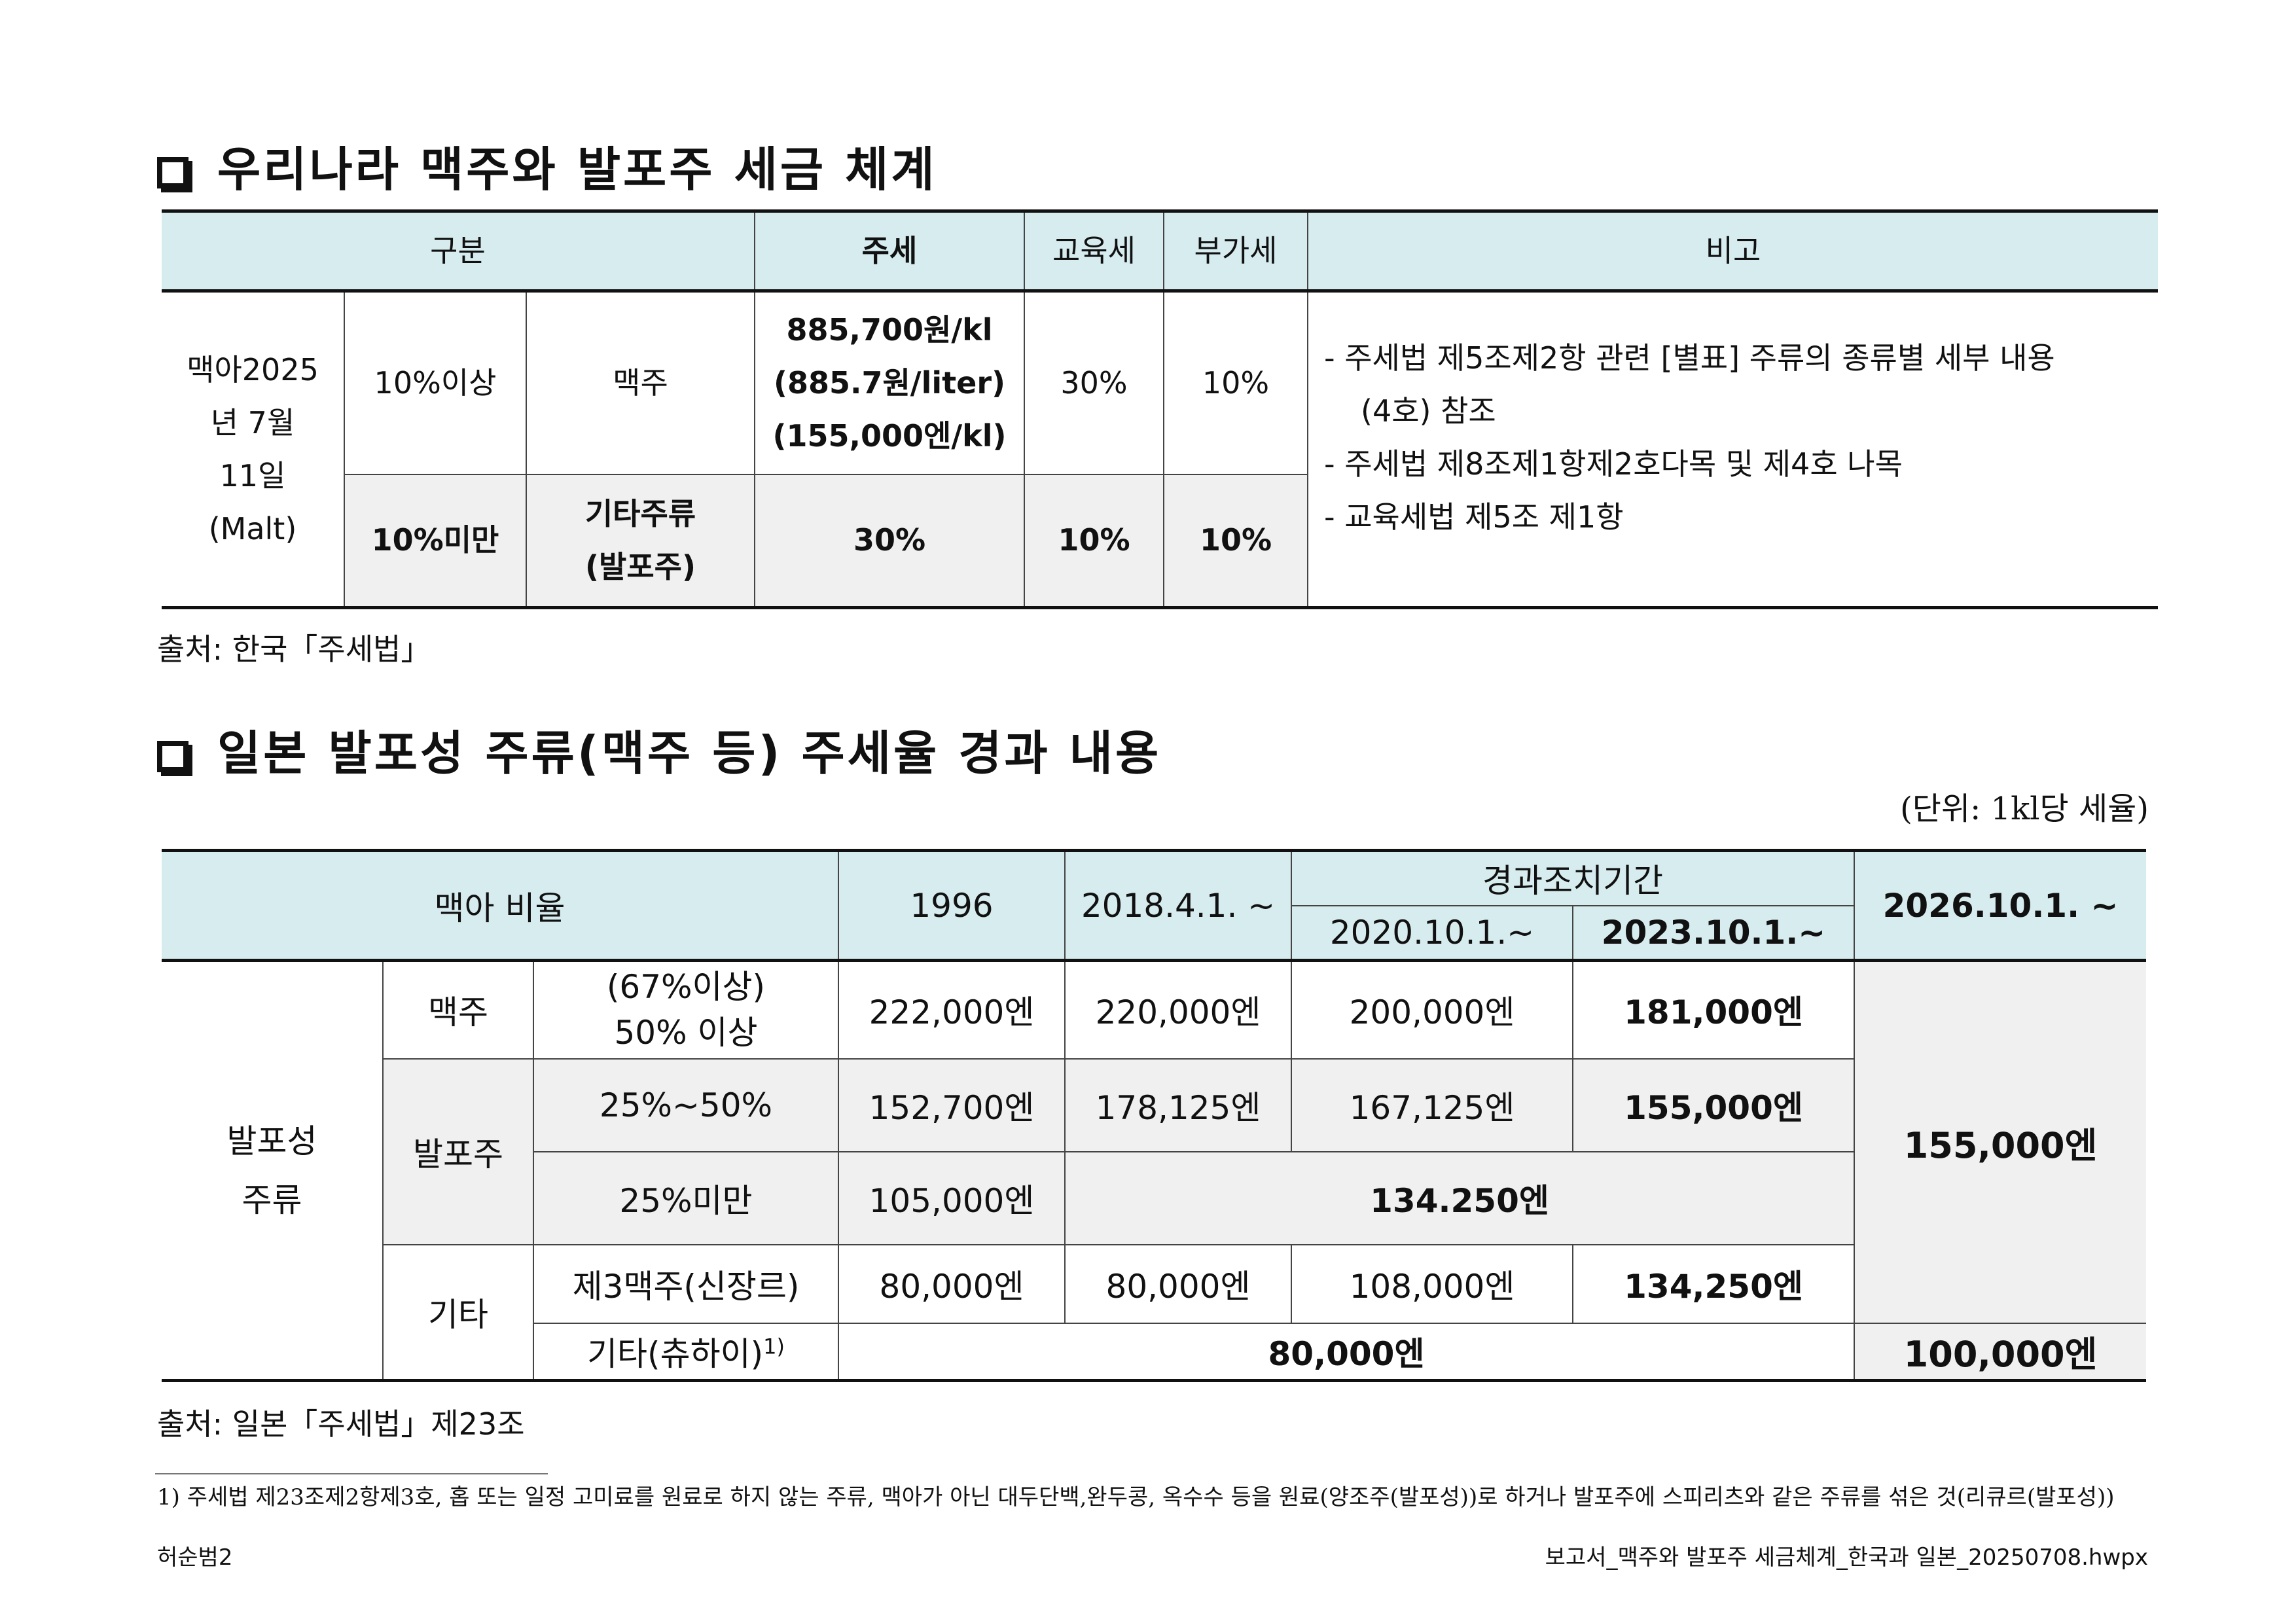 The width and height of the screenshot is (2296, 1623). What do you see at coordinates (1178, 1010) in the screenshot?
I see `beer-2018: 220,000엔` at bounding box center [1178, 1010].